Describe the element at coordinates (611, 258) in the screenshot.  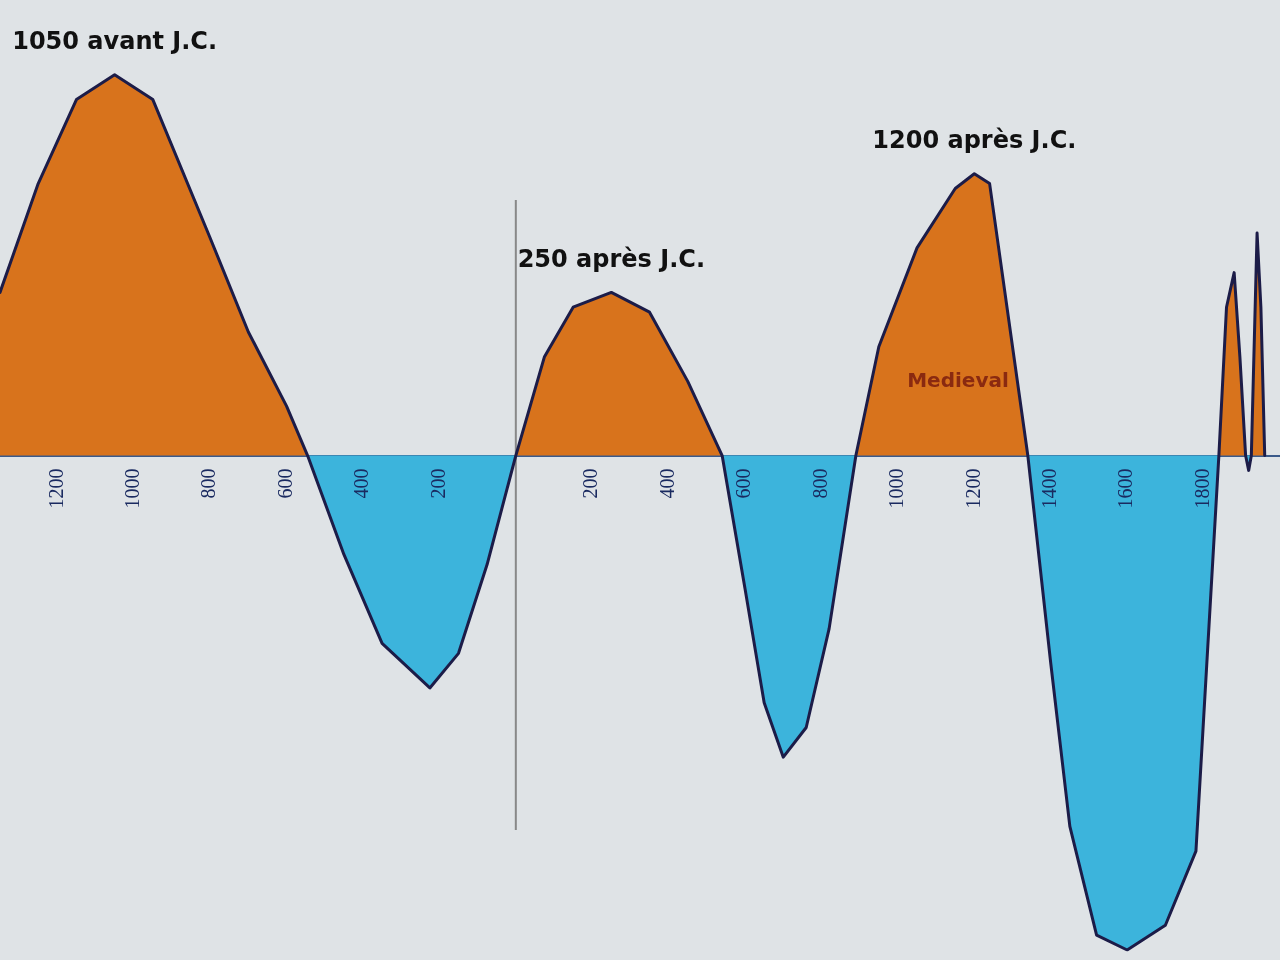
I see `annotation: 250 après J.C.` at that location.